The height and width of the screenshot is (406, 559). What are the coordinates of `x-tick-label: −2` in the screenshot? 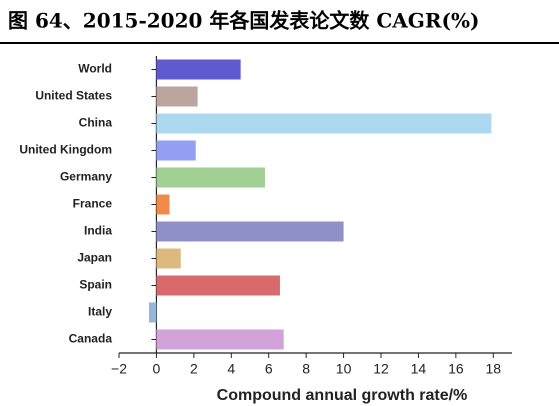 It's located at (119, 369).